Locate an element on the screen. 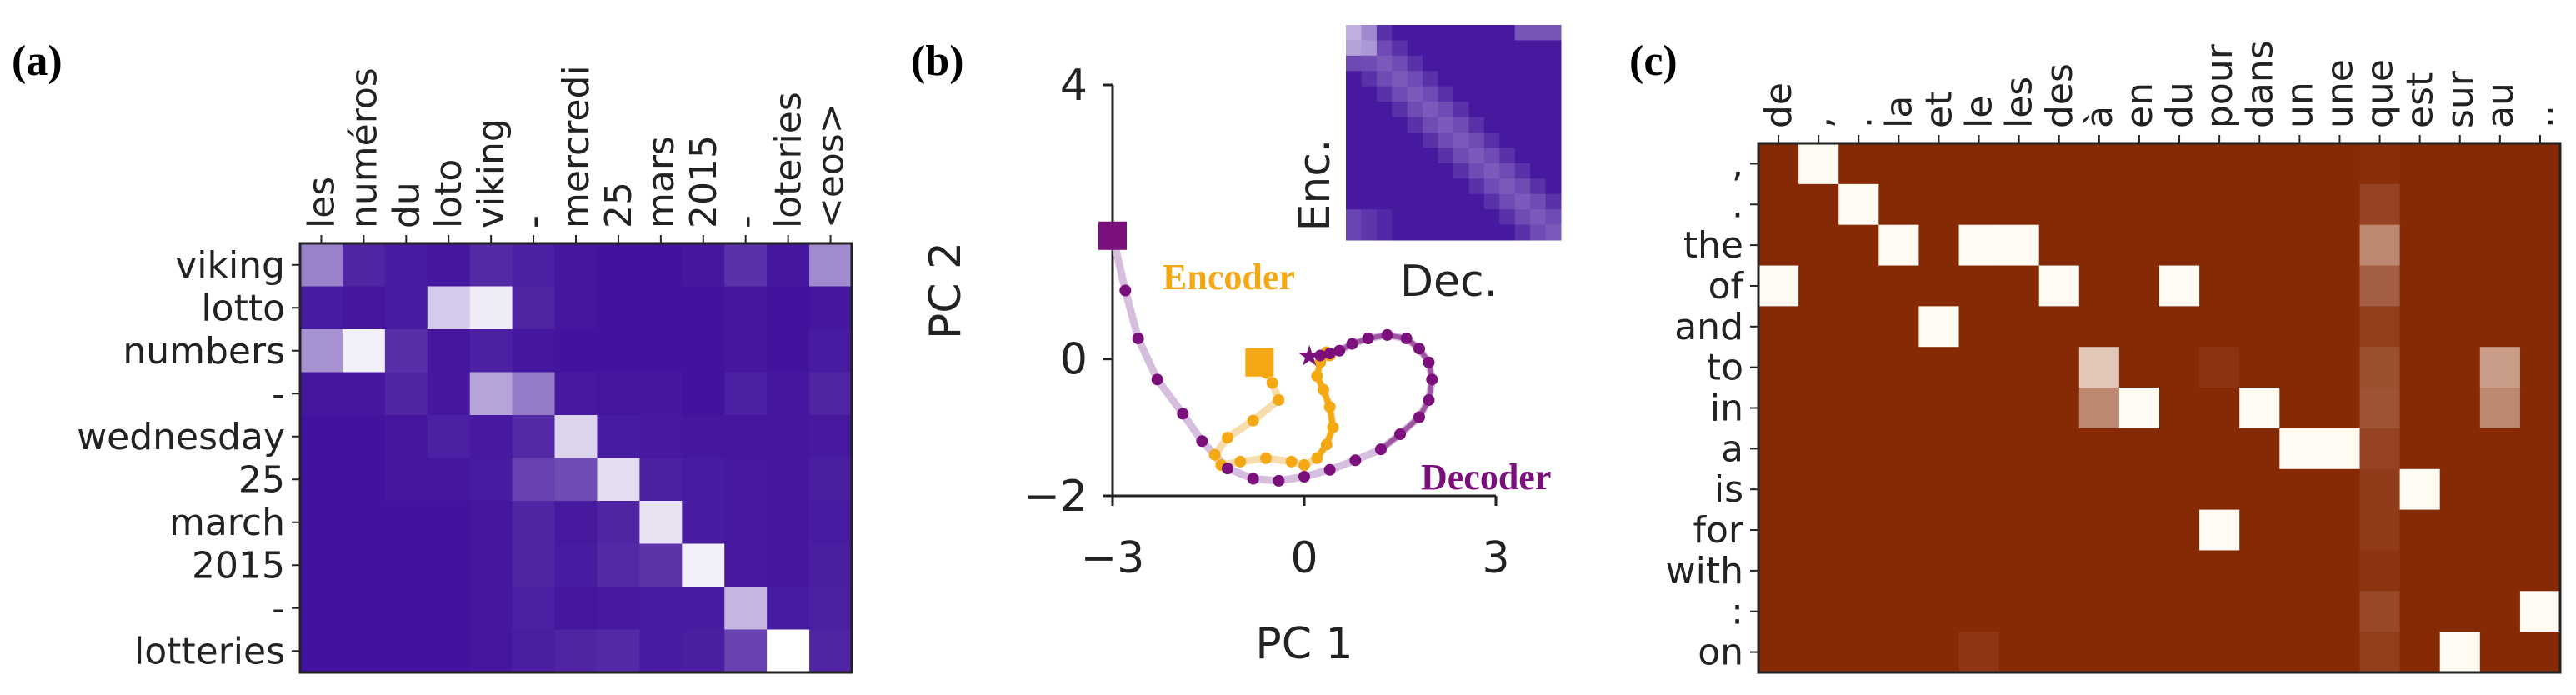 The width and height of the screenshot is (2576, 695). encoder-point is located at coordinates (1317, 458).